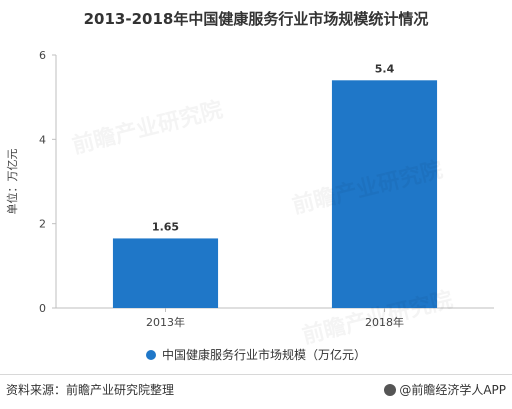 This screenshot has height=409, width=512. What do you see at coordinates (90, 390) in the screenshot?
I see `source-note: 资料来源：前瞻产业研究院整理` at bounding box center [90, 390].